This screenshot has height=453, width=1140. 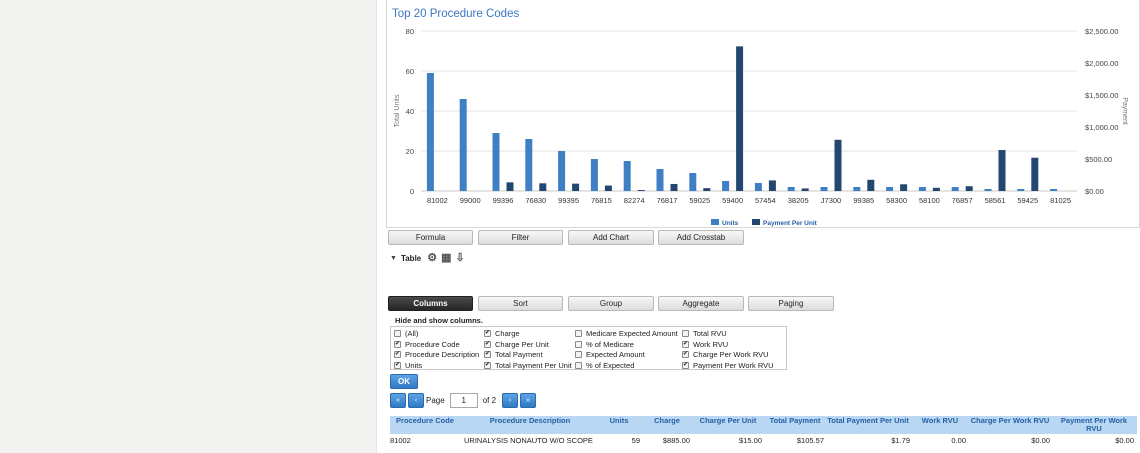 I want to click on x-axis-tick-label: 59425, so click(x=1027, y=200).